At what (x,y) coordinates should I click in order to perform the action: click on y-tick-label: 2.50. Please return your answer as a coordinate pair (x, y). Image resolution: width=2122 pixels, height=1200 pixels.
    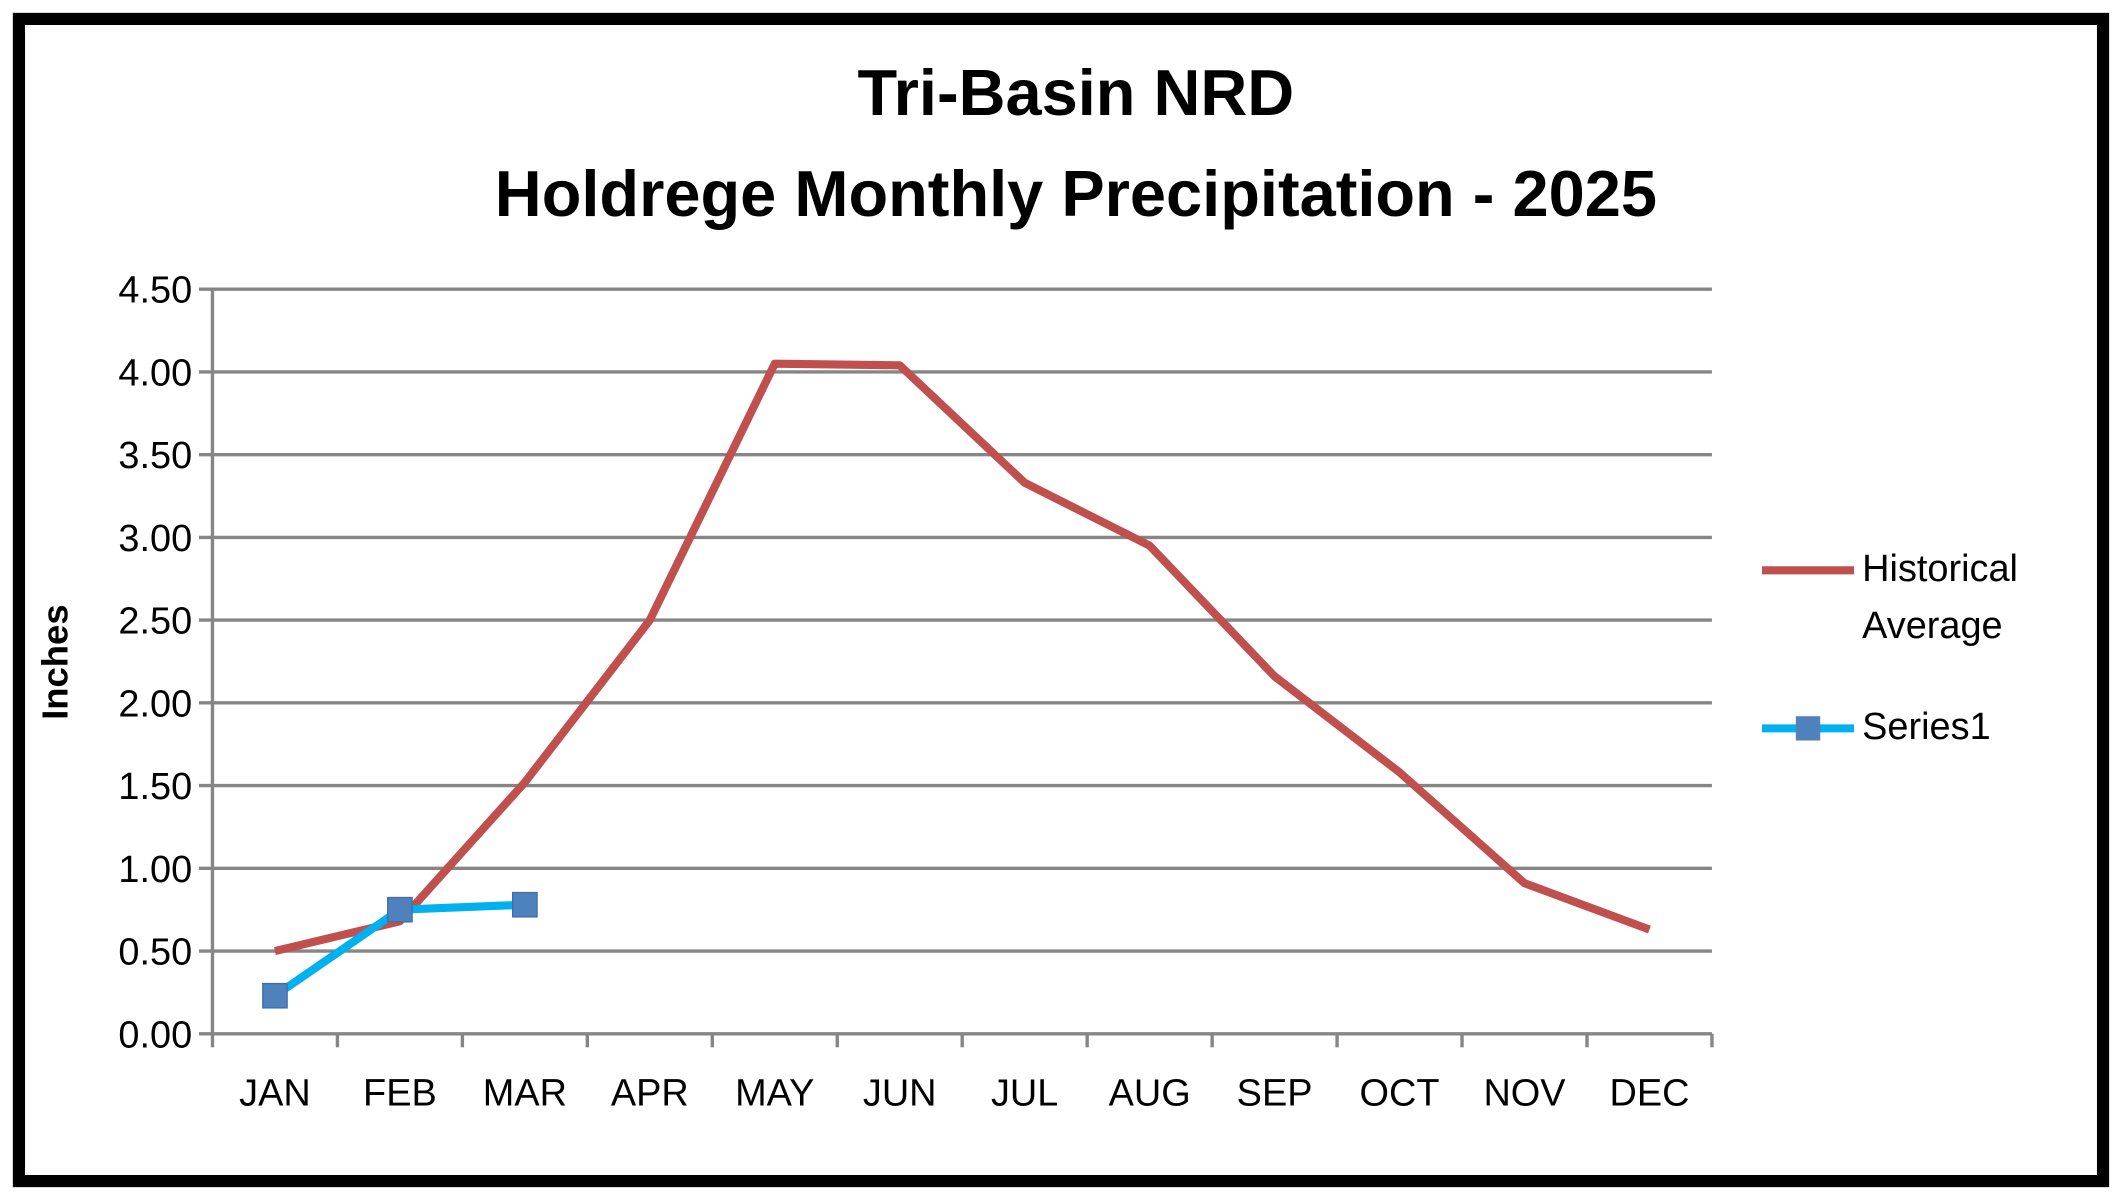
    Looking at the image, I should click on (155, 622).